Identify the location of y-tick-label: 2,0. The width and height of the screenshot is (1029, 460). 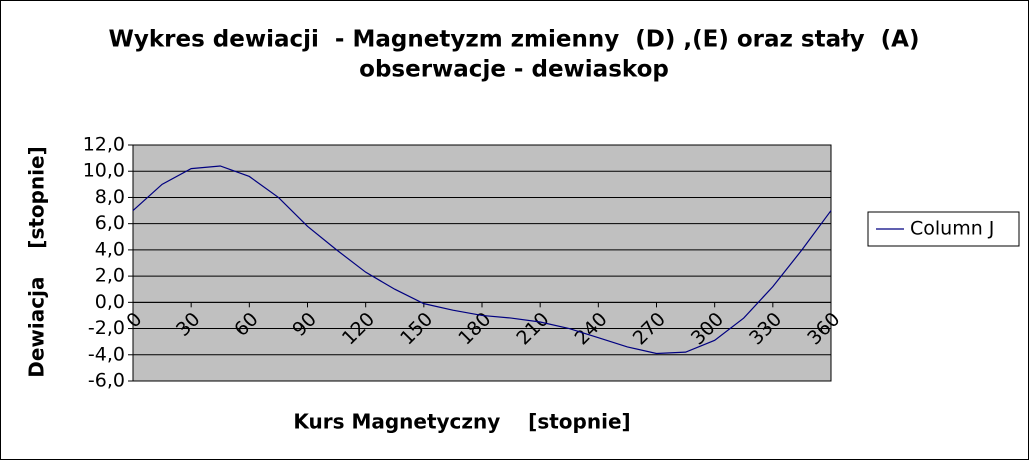
(110, 276).